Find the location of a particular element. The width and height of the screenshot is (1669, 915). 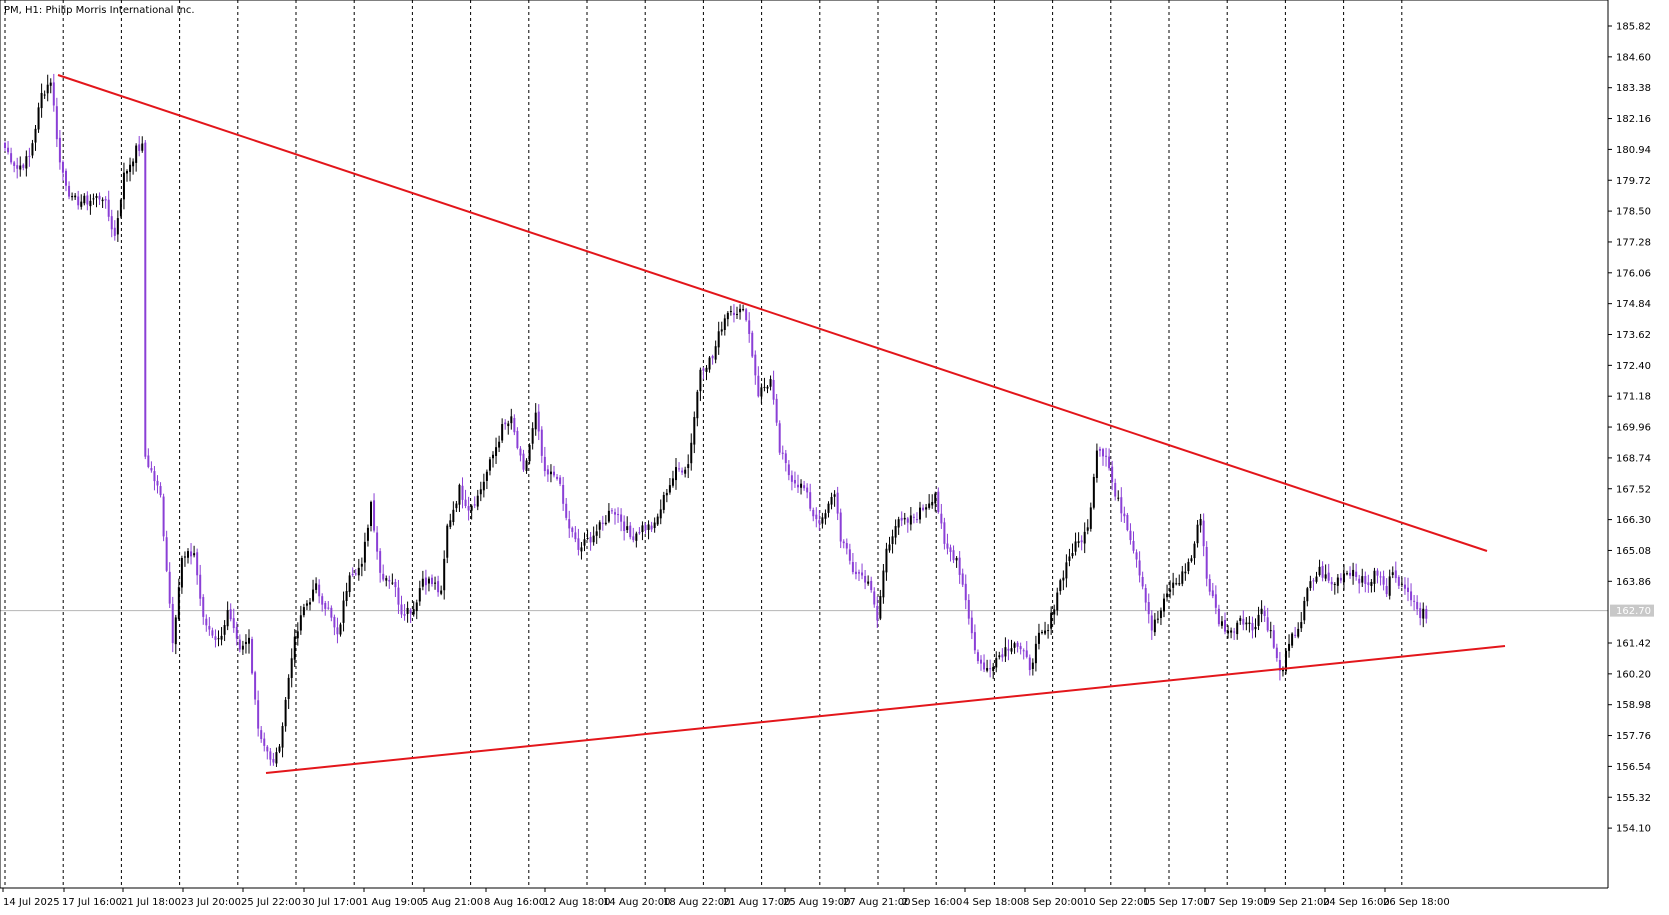

y-tick-label: 154.10 is located at coordinates (1633, 829).